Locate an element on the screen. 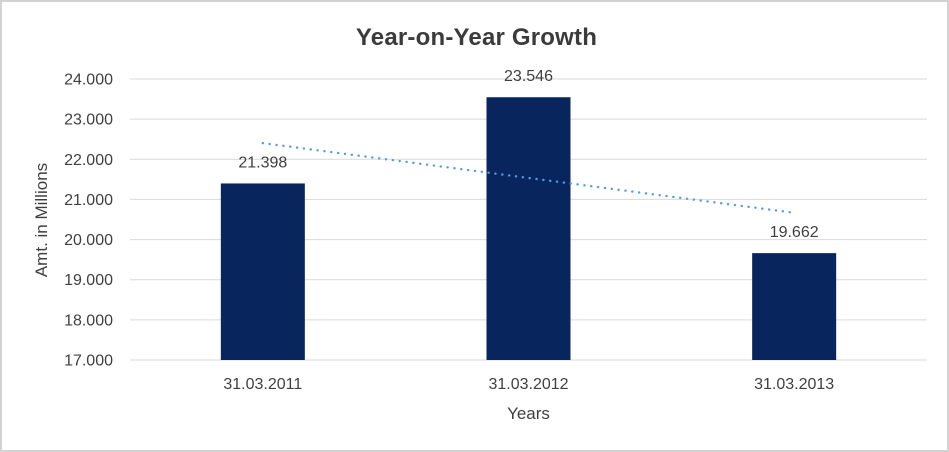  y-tick-label: 24.000 is located at coordinates (88, 80).